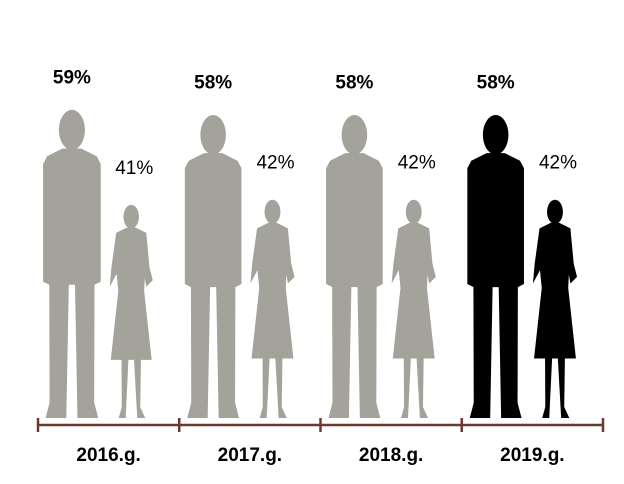 The height and width of the screenshot is (484, 624). Describe the element at coordinates (391, 455) in the screenshot. I see `x-tick-label: 2018.g.` at that location.